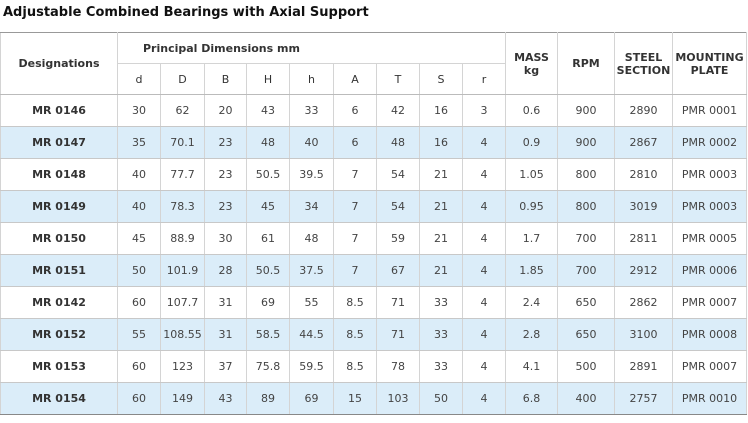  Describe the element at coordinates (484, 79) in the screenshot. I see `header-cell: r` at that location.